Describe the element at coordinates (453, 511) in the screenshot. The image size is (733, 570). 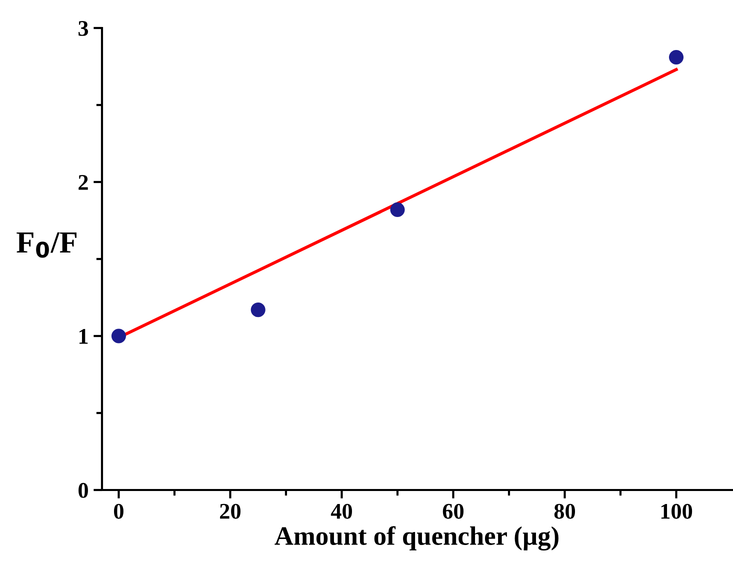
I see `x-tick-label: 60` at that location.